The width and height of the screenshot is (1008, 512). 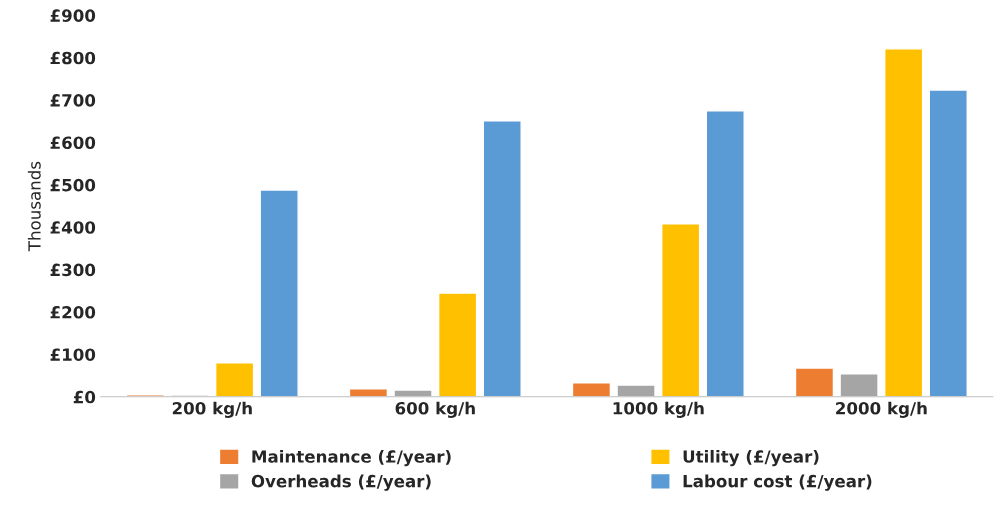 What do you see at coordinates (84, 397) in the screenshot?
I see `y-tick-label: £0` at bounding box center [84, 397].